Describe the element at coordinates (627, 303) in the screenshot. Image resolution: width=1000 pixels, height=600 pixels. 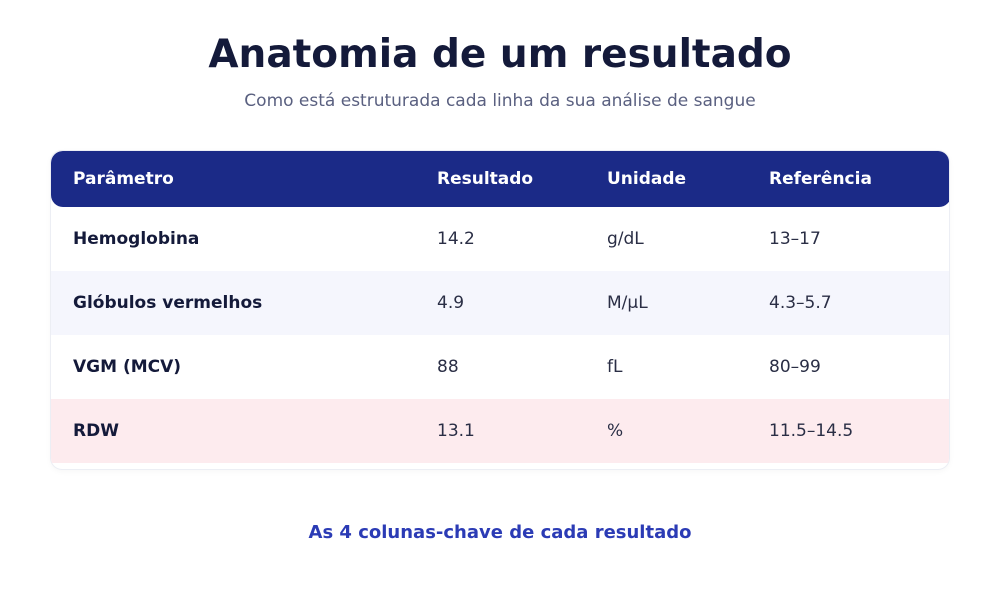
I see `table-cell: M/µL` at that location.